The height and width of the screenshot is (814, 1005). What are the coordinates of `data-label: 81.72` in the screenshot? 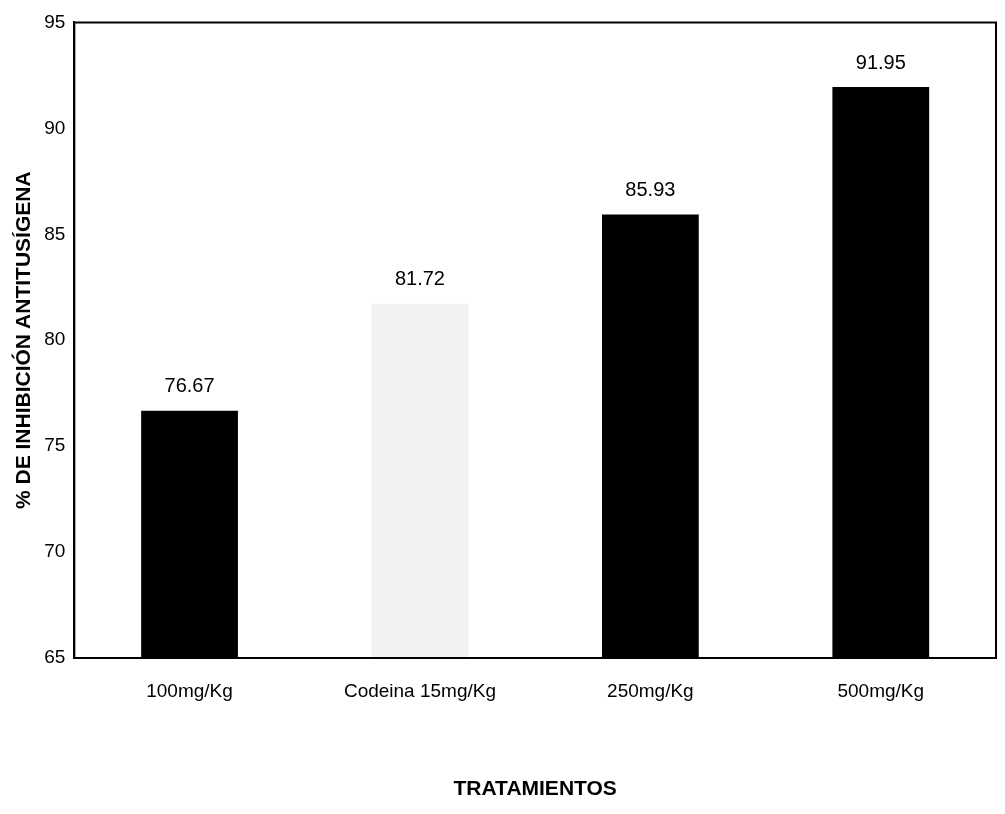 It's located at (419, 278).